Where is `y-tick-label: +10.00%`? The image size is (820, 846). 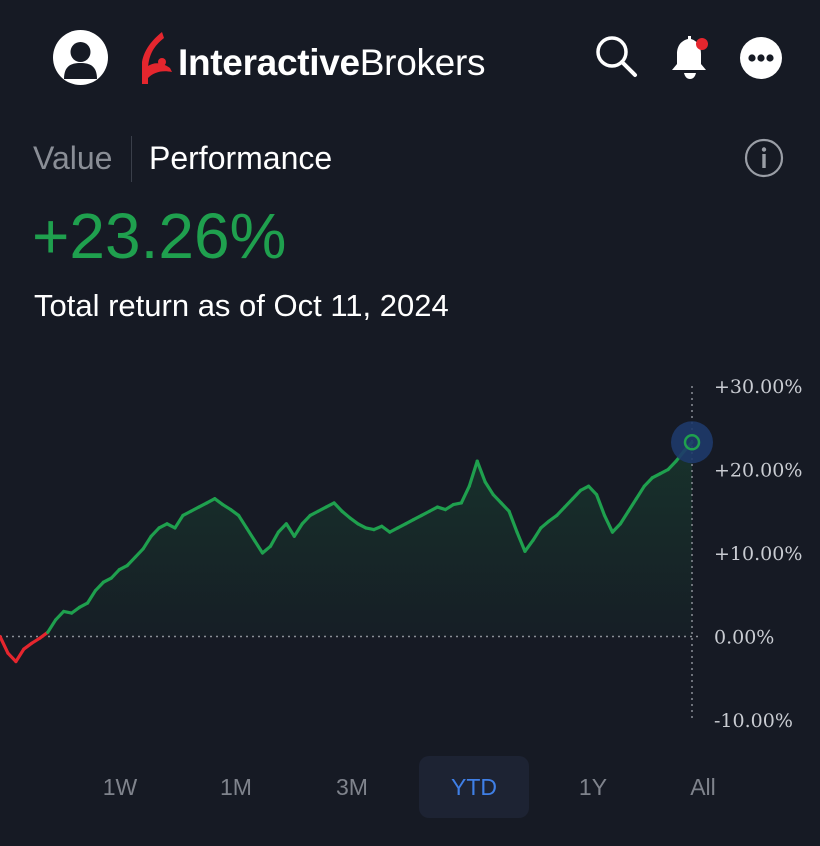 y-tick-label: +10.00% is located at coordinates (758, 554).